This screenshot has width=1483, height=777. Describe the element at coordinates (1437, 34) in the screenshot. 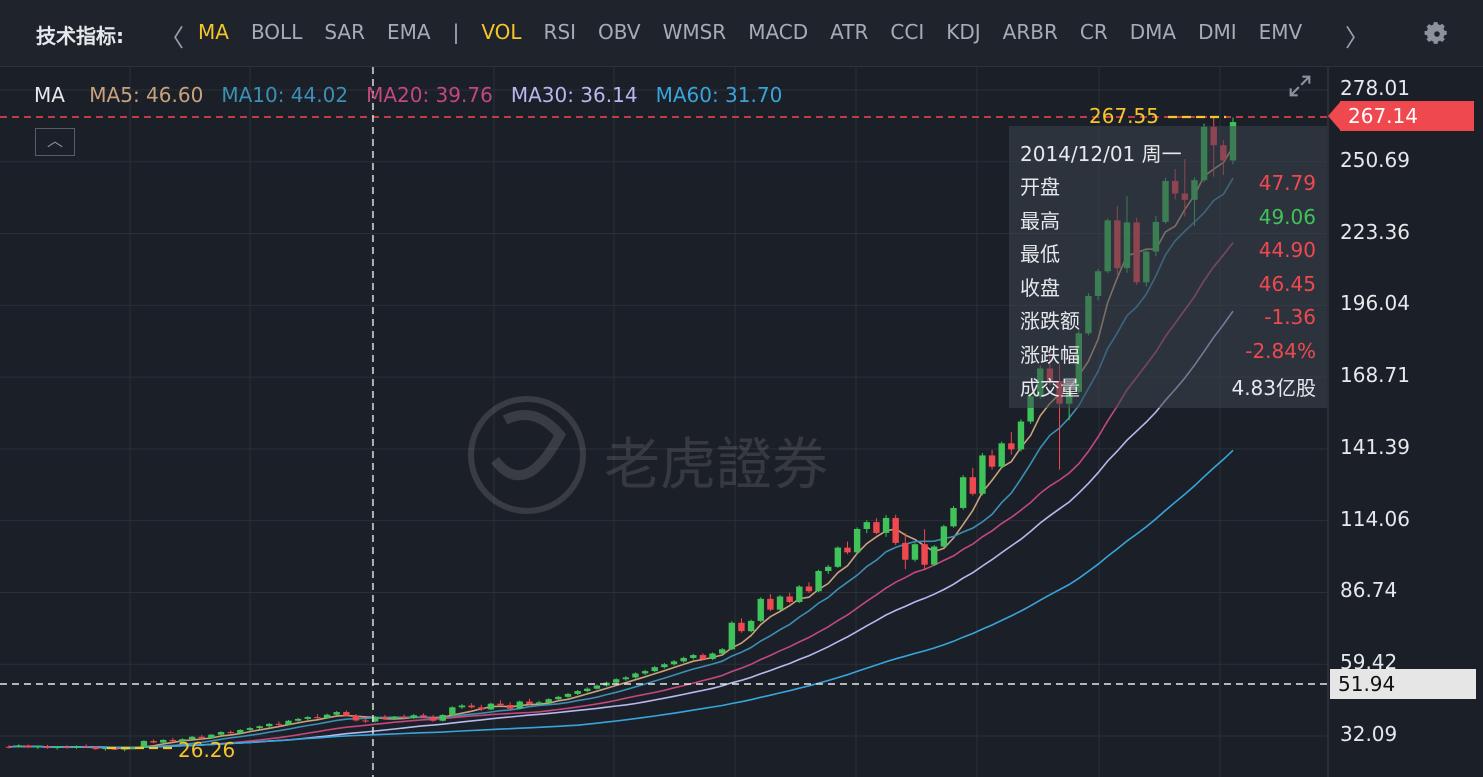

I see `gear-icon` at that location.